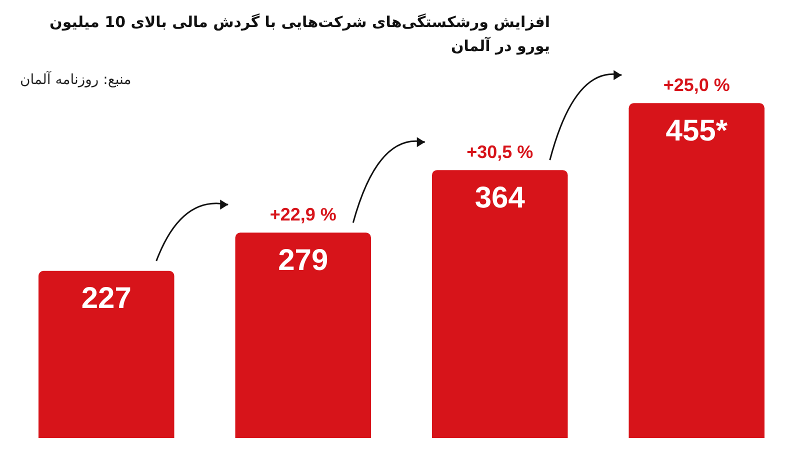 The image size is (800, 450). What do you see at coordinates (696, 85) in the screenshot?
I see `annotation: +25,0 %` at bounding box center [696, 85].